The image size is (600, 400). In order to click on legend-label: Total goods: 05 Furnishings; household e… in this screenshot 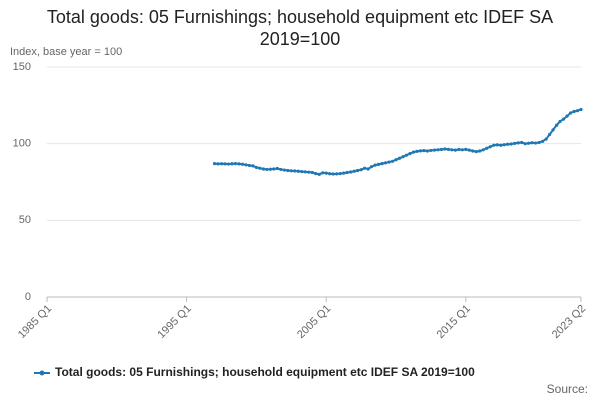, I will do `click(265, 372)`.